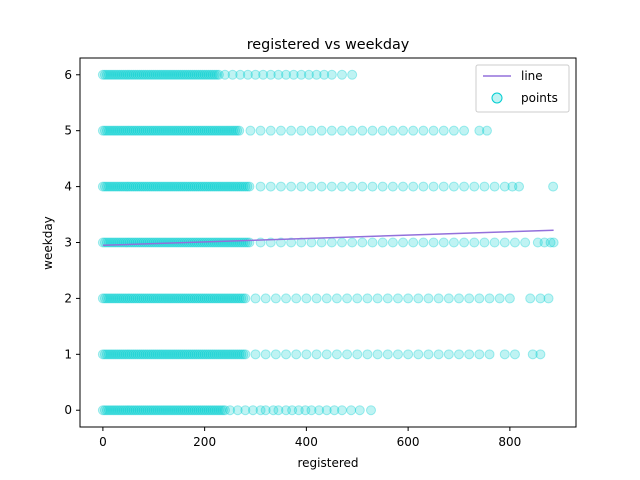  What do you see at coordinates (68, 354) in the screenshot?
I see `y-tick-label: 1` at bounding box center [68, 354].